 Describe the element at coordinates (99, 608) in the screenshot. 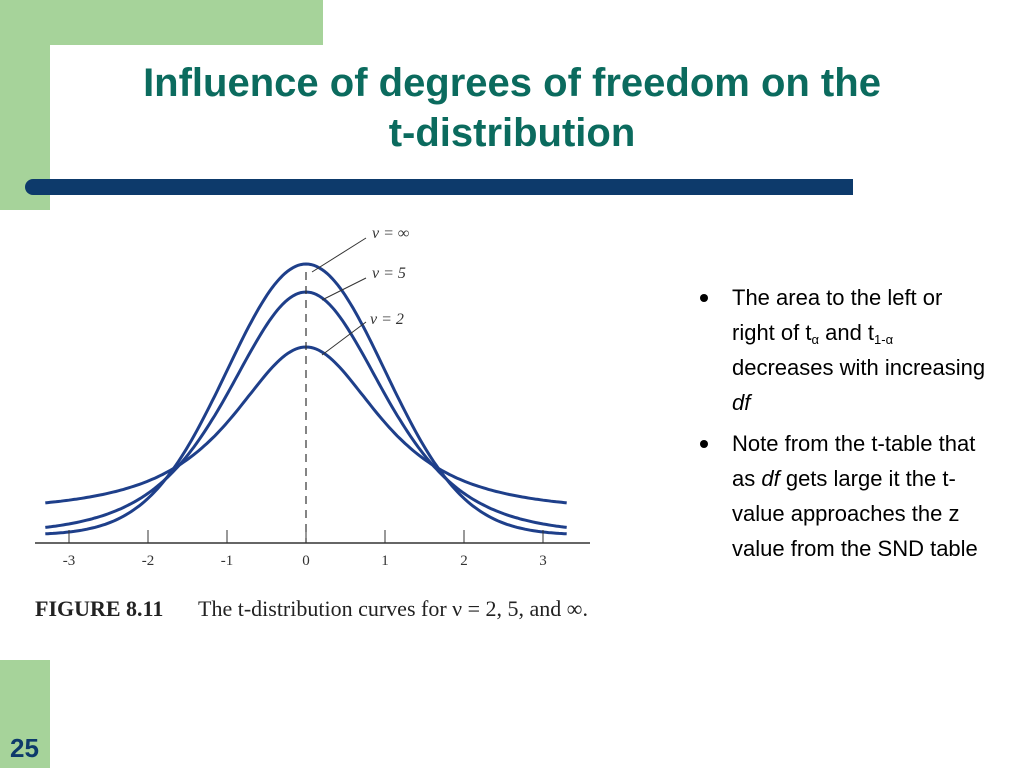

I see `caption-label: FIGURE 8.11` at that location.